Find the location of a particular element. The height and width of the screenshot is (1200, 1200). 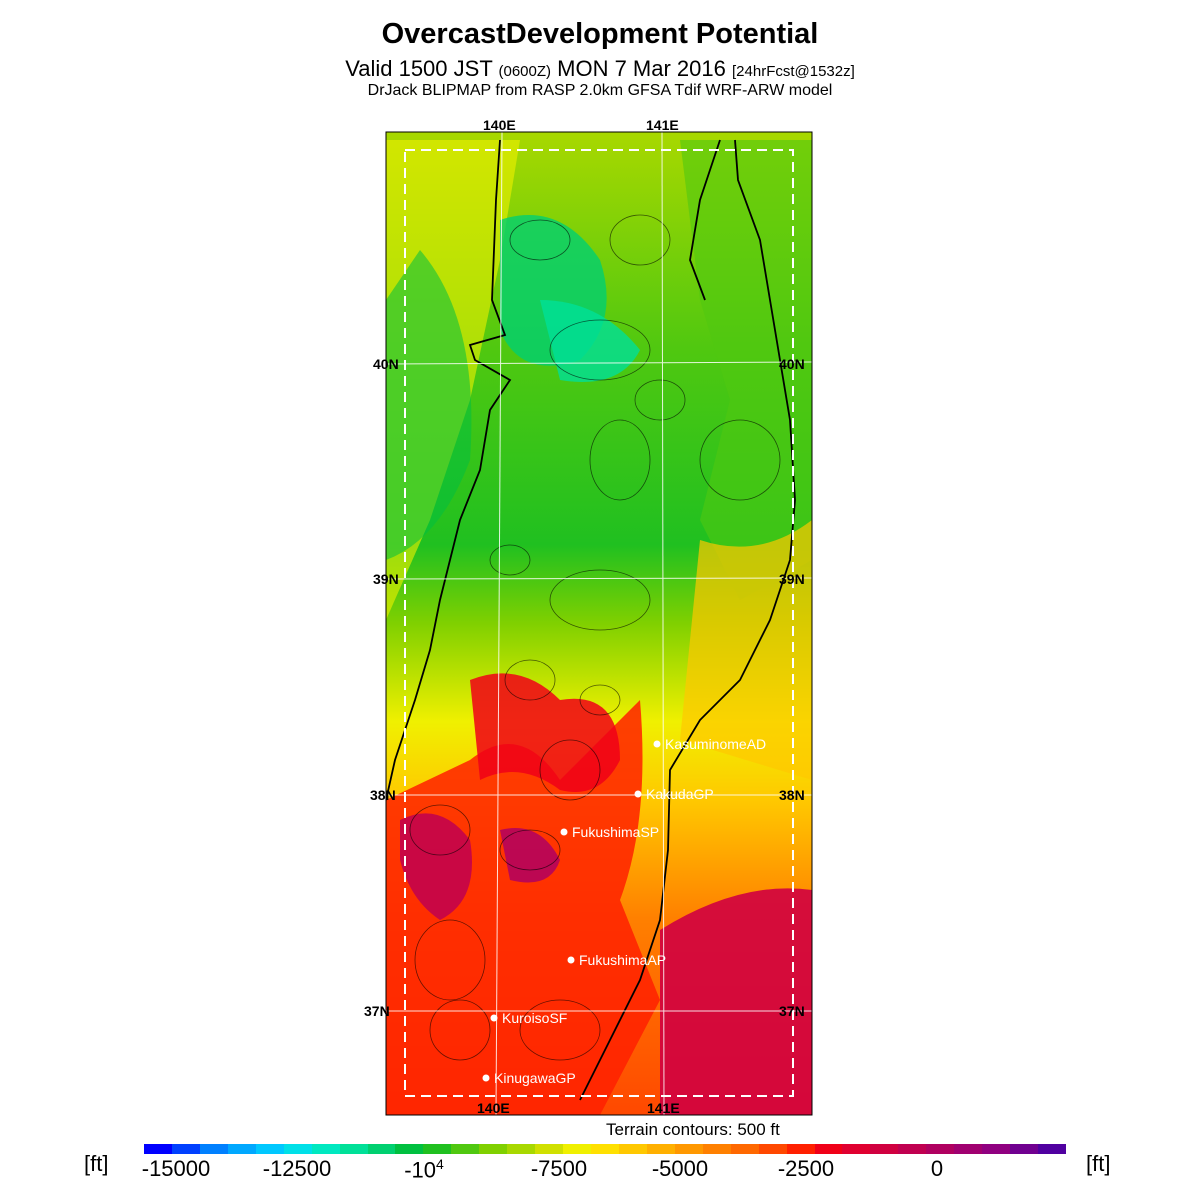

site-fukushima-ap: FukushimaAP is located at coordinates (617, 960).